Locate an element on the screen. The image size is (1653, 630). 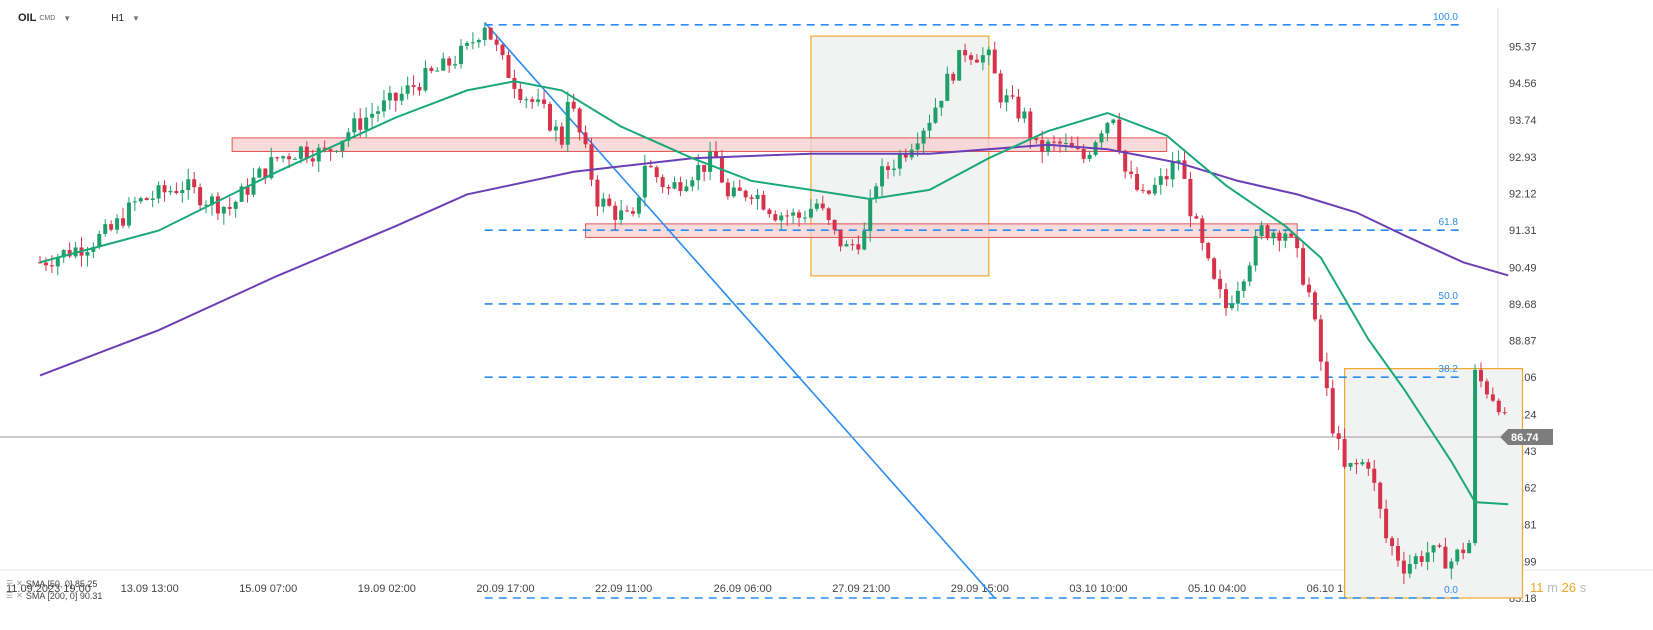
legend-sma50: ☰ ✕ SMA [50, 0] 85.25 is located at coordinates (54, 584).